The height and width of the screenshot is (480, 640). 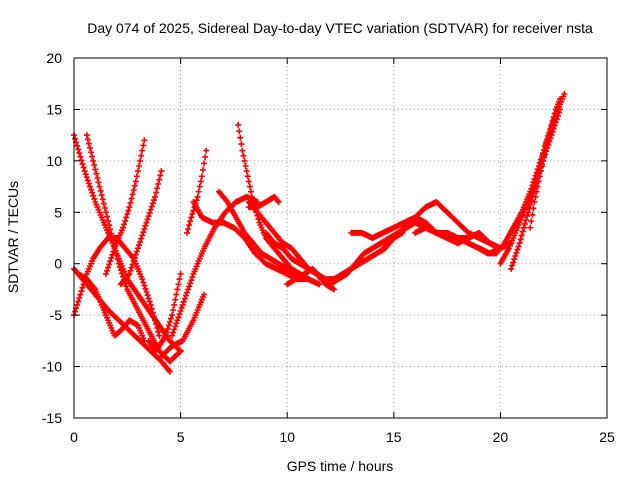 I want to click on y-tick-label: -15, so click(x=52, y=418).